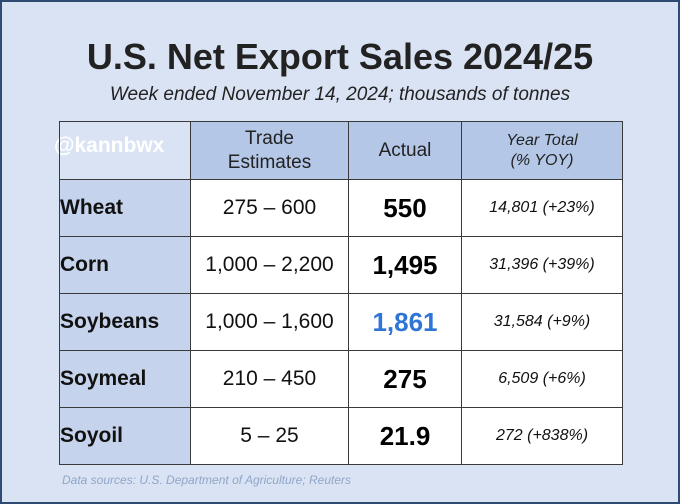 The width and height of the screenshot is (680, 504). I want to click on crop-label: Wheat, so click(125, 208).